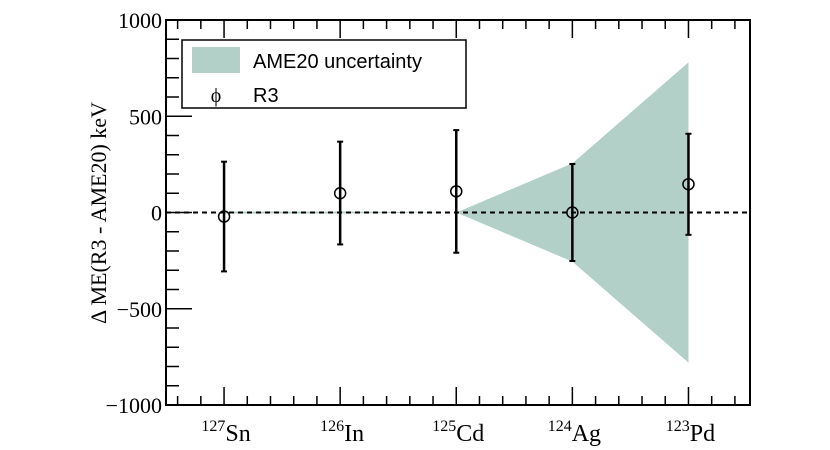  I want to click on x-tick-label-sn: 127Sn, so click(225, 432).